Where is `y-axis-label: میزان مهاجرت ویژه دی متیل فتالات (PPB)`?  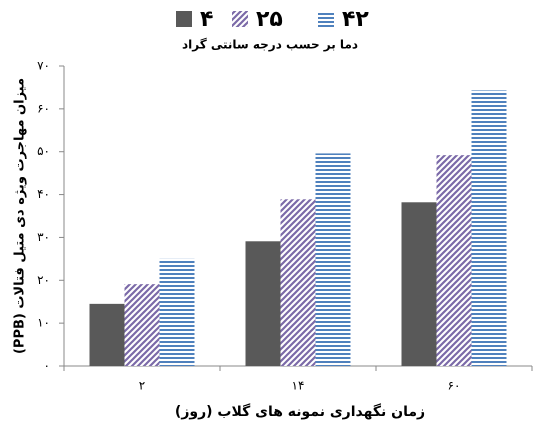 y-axis-label: میزان مهاجرت ویژه دی متیل فتالات (PPB) is located at coordinates (20, 216).